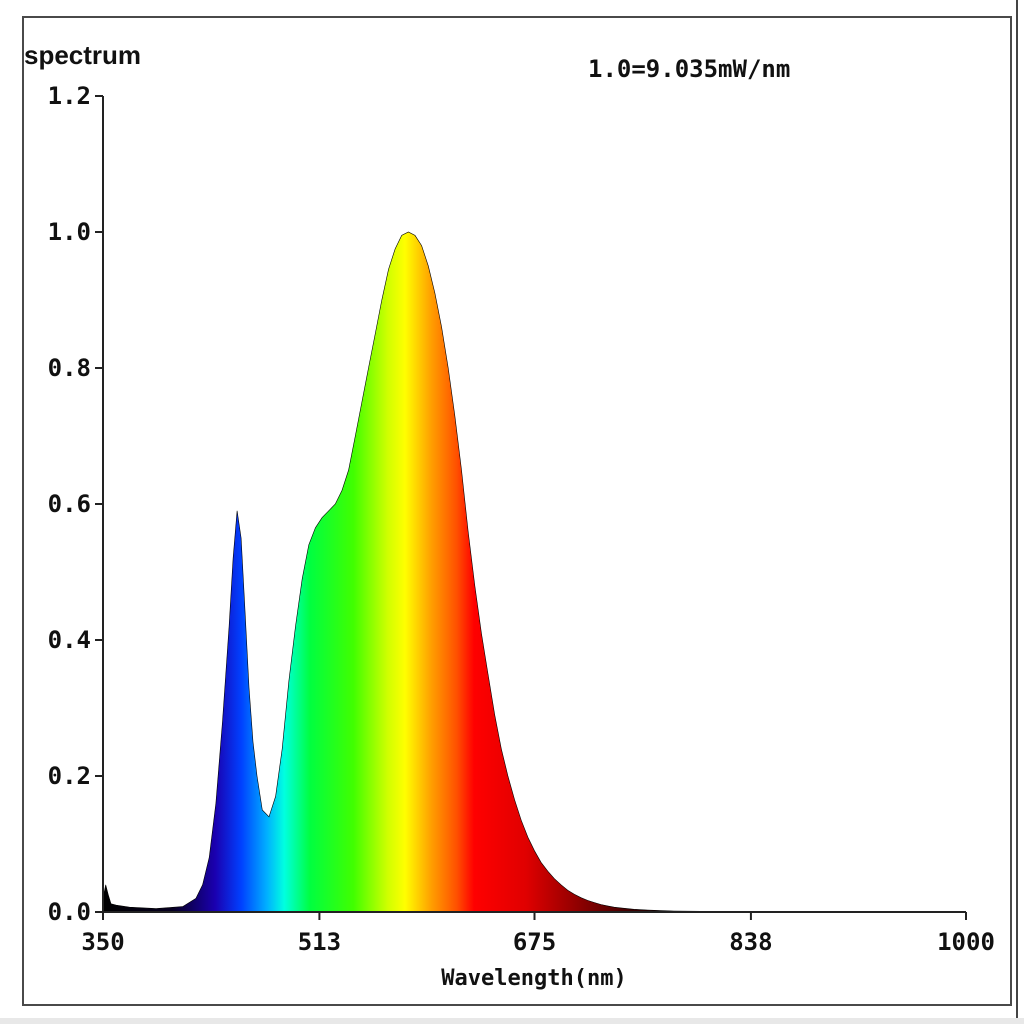  I want to click on y-tick-label: 0.4, so click(69, 640).